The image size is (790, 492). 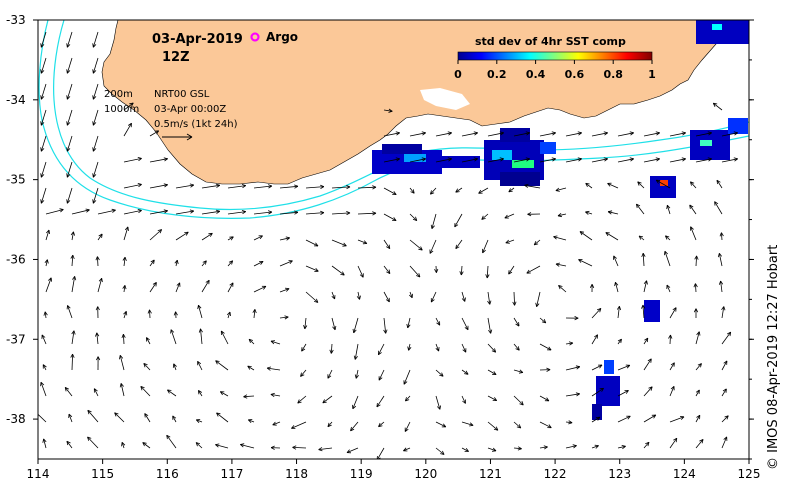 I want to click on product-label: NRT00 GSL, so click(x=182, y=94).